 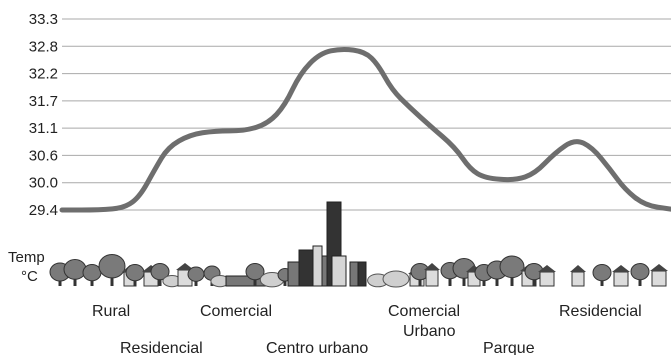 I want to click on y-tick-label: 30.0, so click(x=43, y=183).